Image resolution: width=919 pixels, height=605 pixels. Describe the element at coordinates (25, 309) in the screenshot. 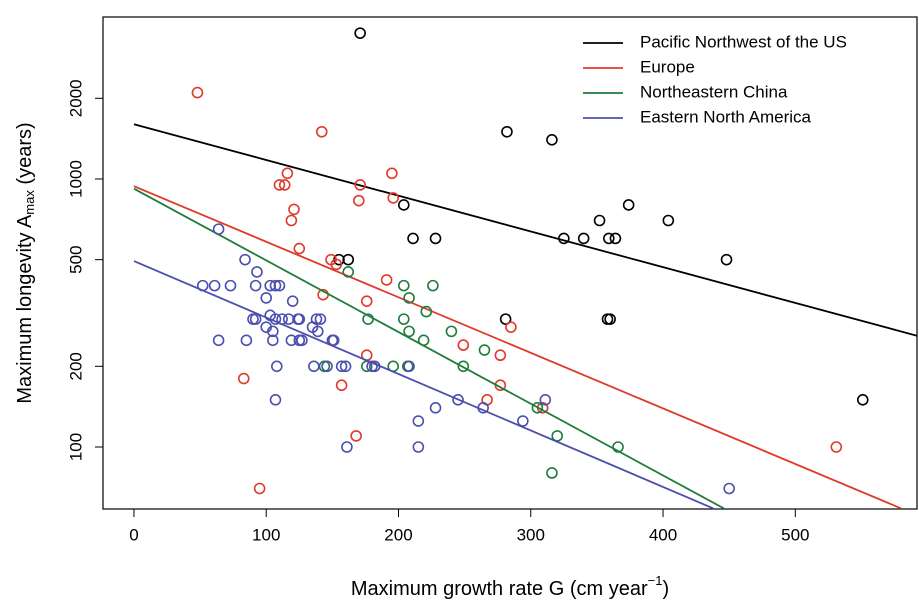

I see `y-label-text: Maximum longevity A` at that location.